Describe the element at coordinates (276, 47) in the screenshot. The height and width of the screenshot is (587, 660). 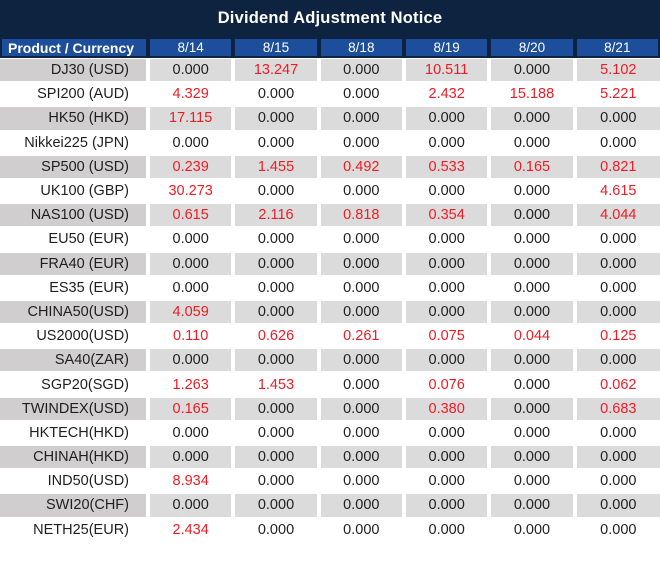
I see `date-header: 8/15` at that location.